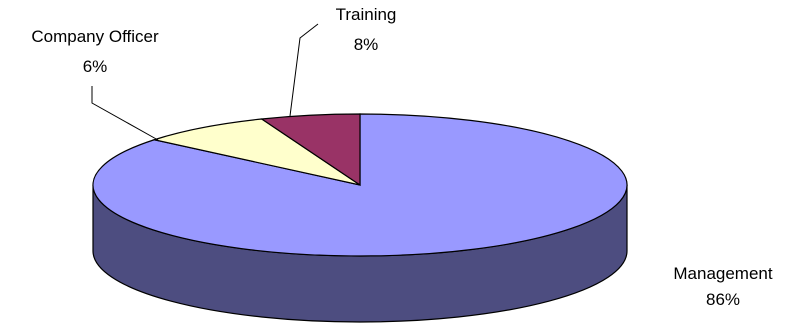 The width and height of the screenshot is (793, 326). I want to click on category-label-management: Management, so click(723, 273).